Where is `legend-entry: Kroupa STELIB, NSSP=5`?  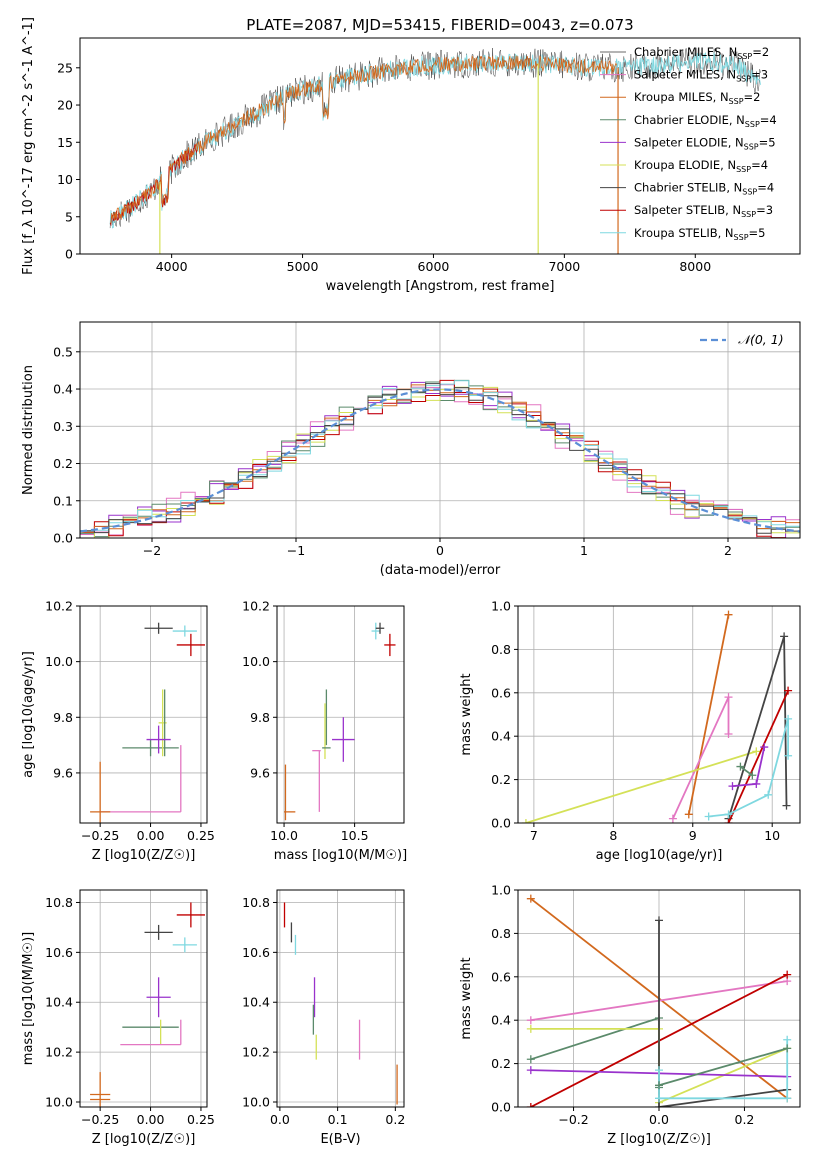 legend-entry: Kroupa STELIB, NSSP=5 is located at coordinates (699, 234).